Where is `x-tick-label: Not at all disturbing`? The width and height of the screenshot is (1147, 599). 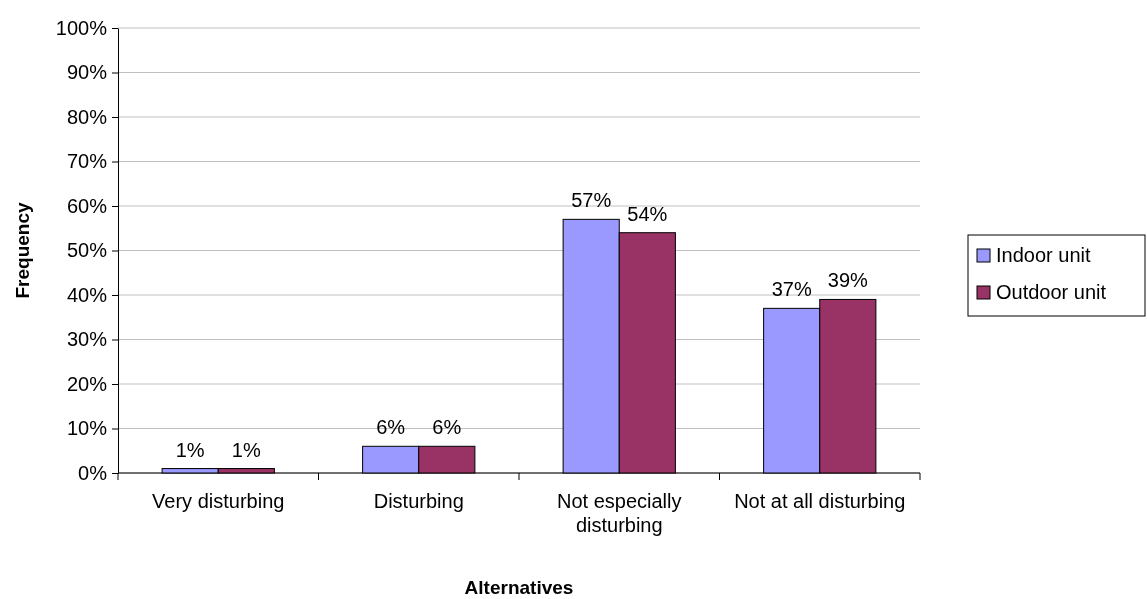
x-tick-label: Not at all disturbing is located at coordinates (820, 501).